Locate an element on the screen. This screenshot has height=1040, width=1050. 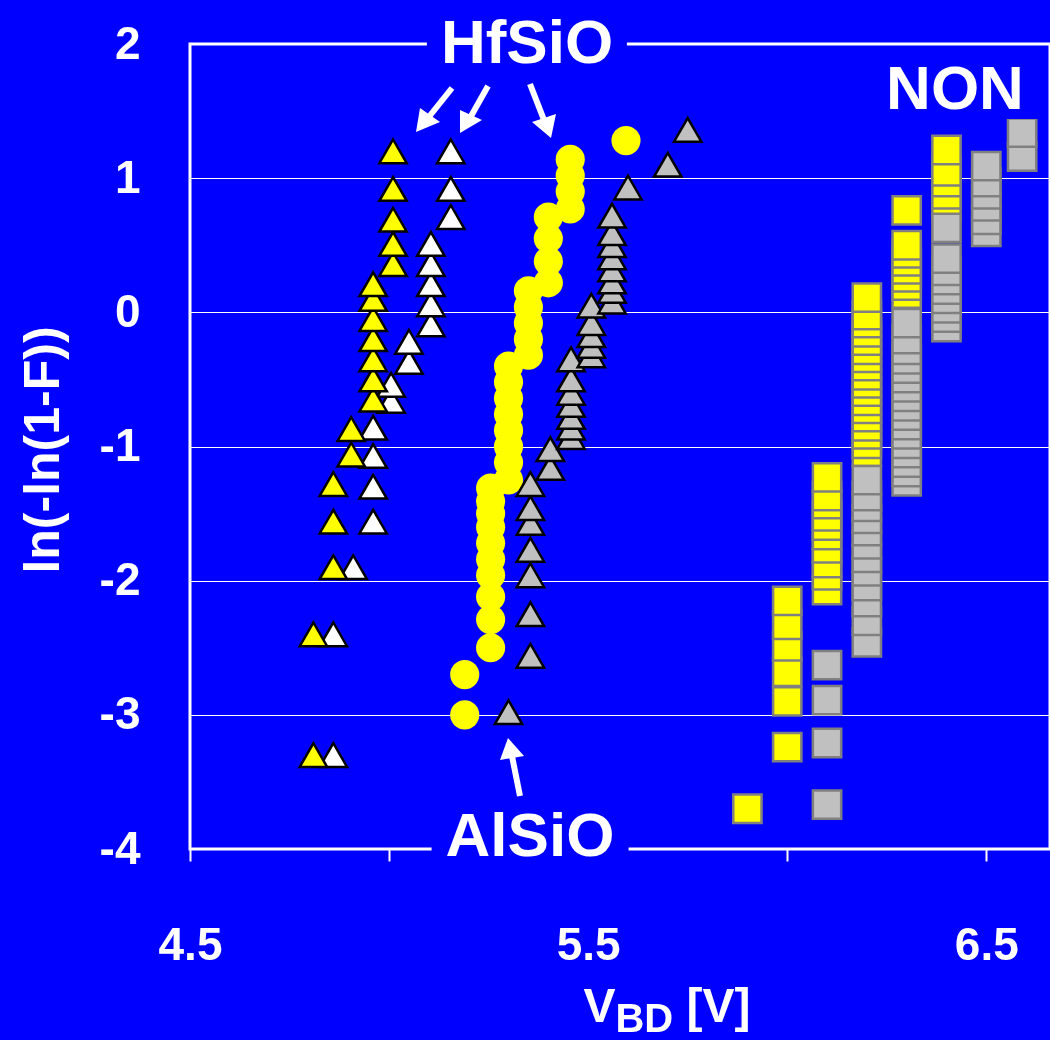
x-tick-label: 6.5 is located at coordinates (986, 943).